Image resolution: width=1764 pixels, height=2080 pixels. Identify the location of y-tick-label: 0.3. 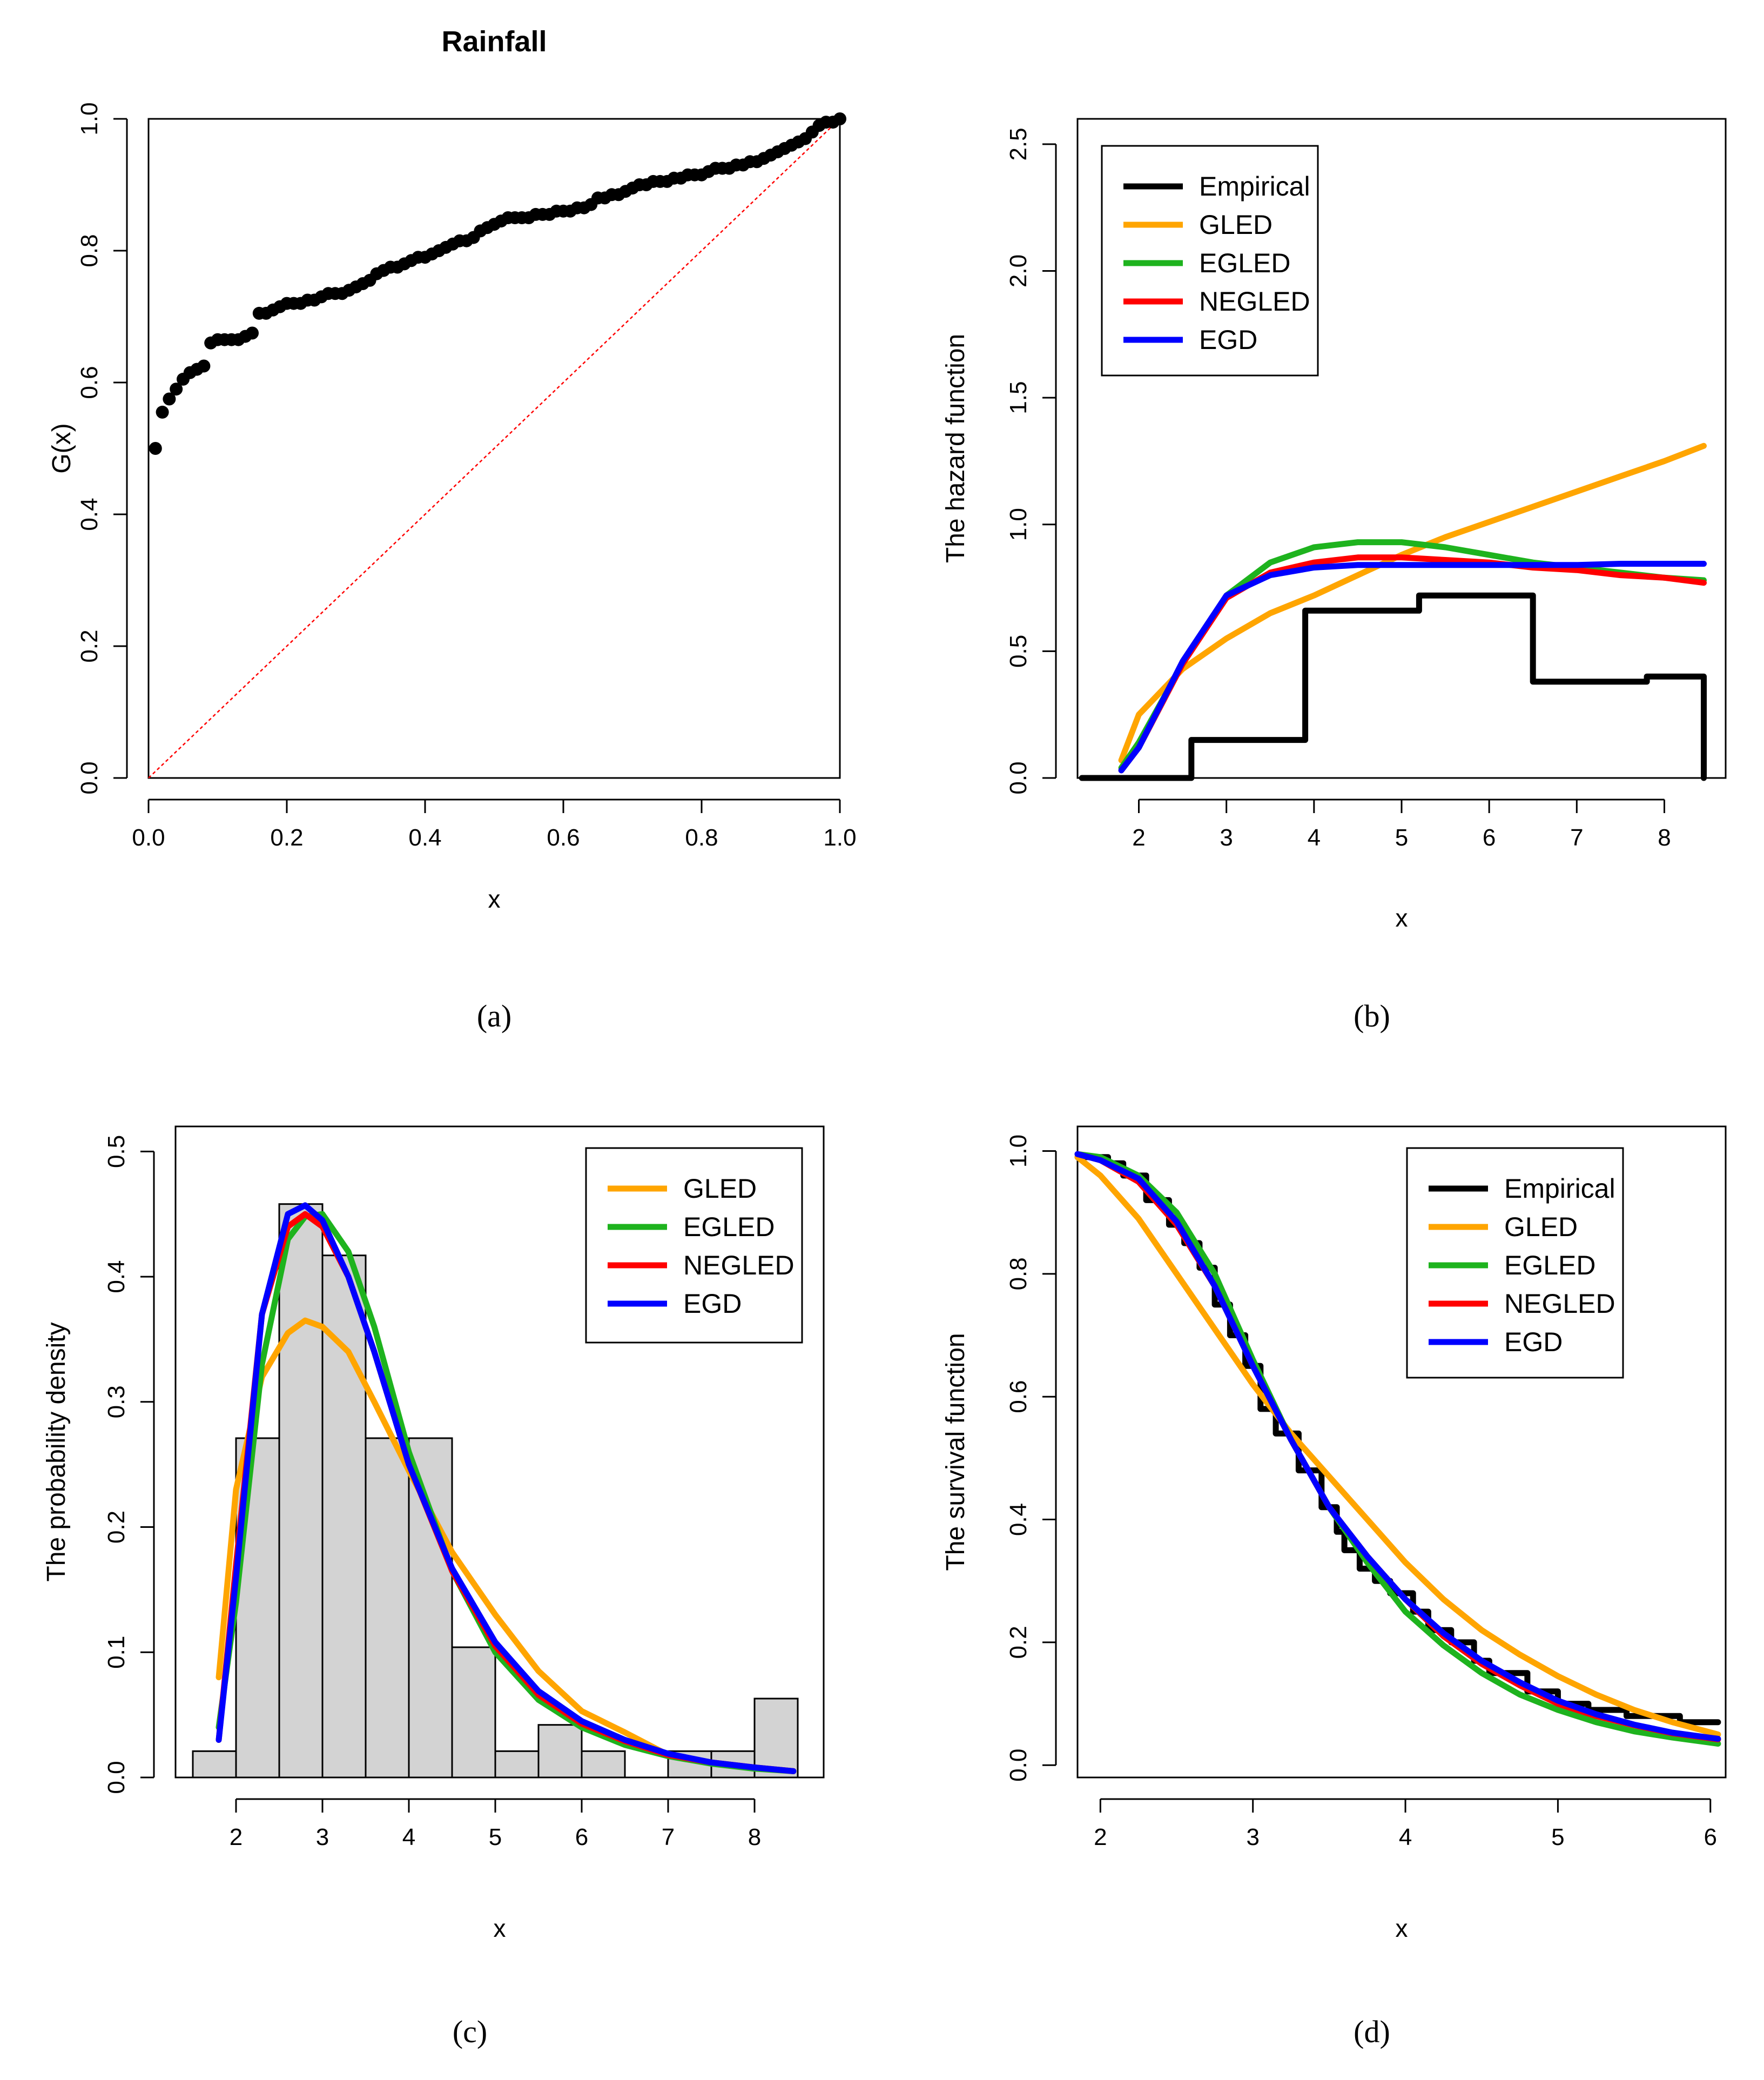
(116, 1401).